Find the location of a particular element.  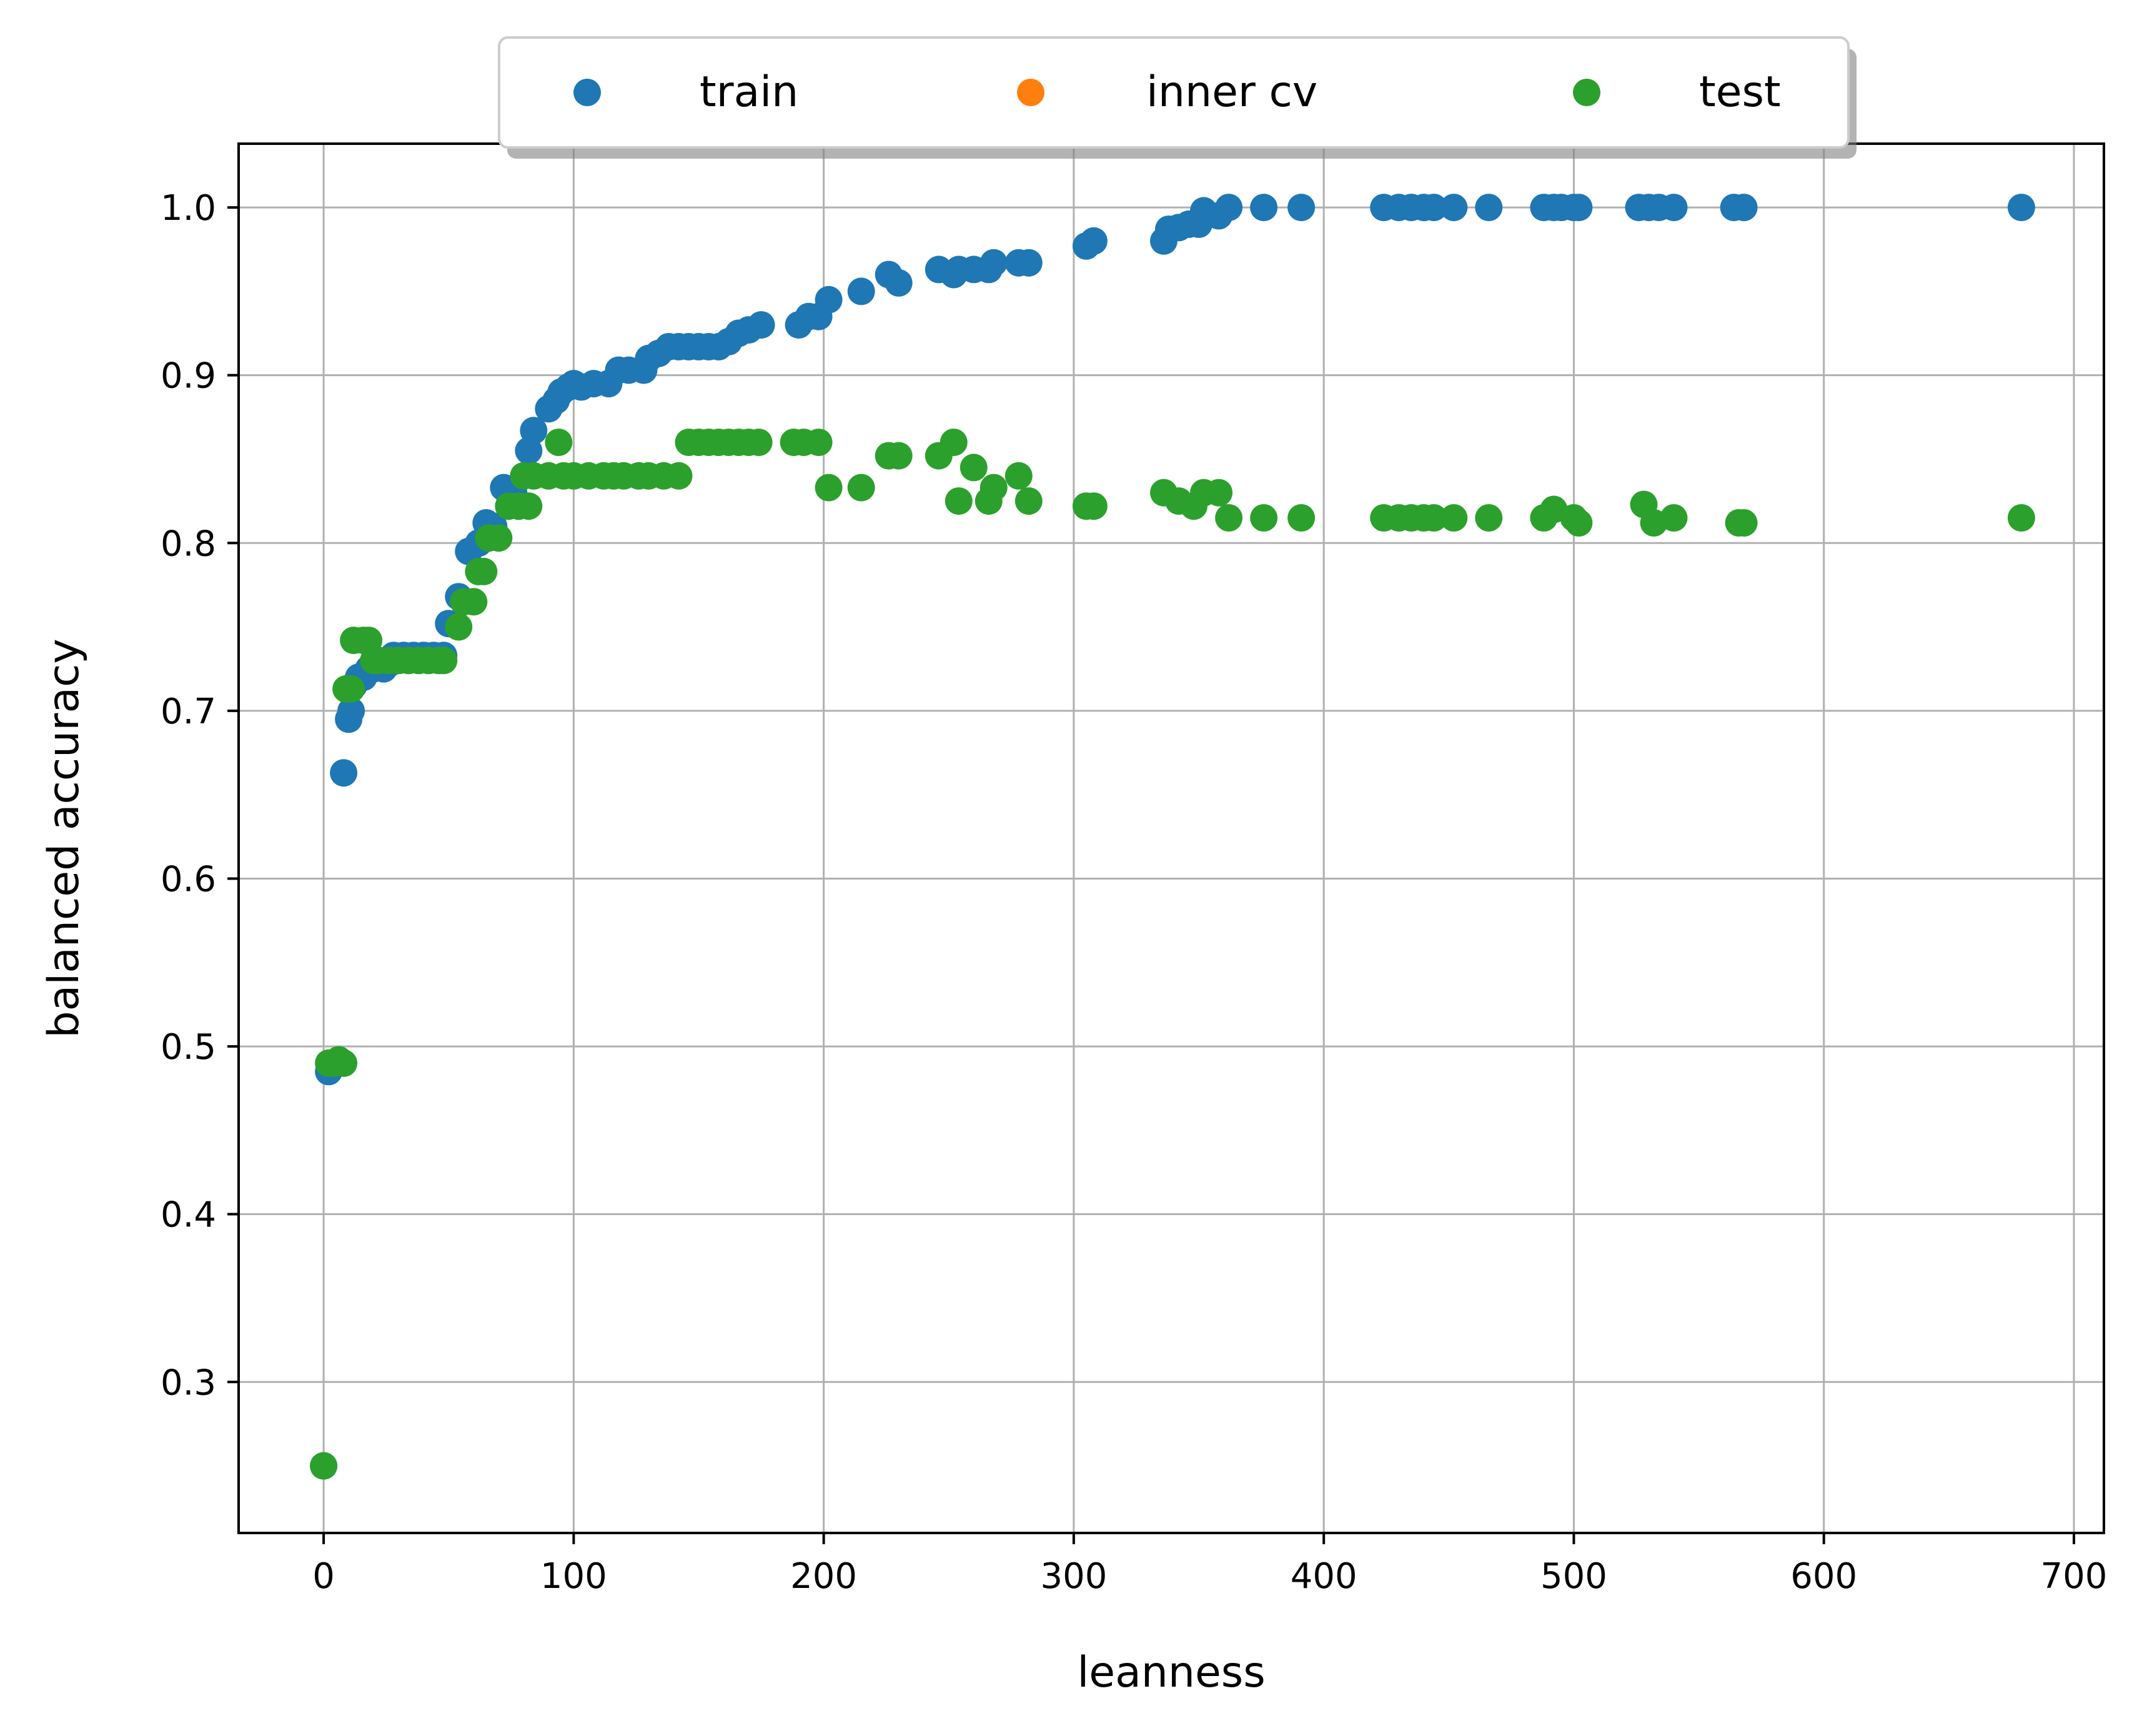

y-tick-label: 0.5 is located at coordinates (188, 1047).